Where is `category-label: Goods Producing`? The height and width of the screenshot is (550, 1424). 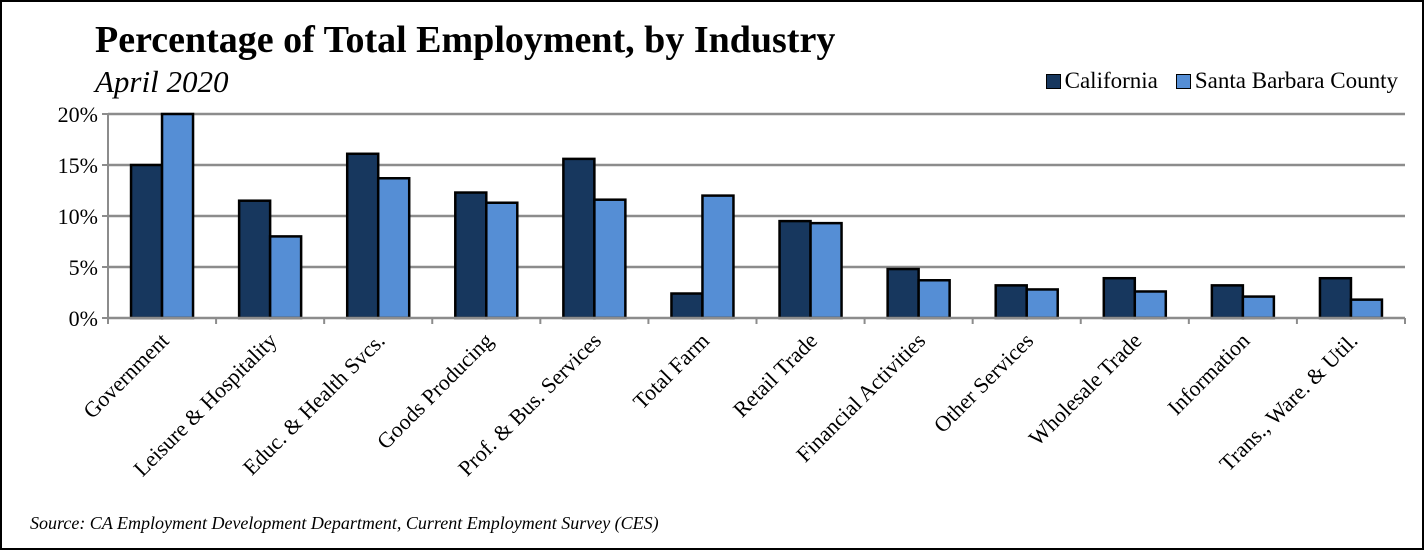
category-label: Goods Producing is located at coordinates (435, 391).